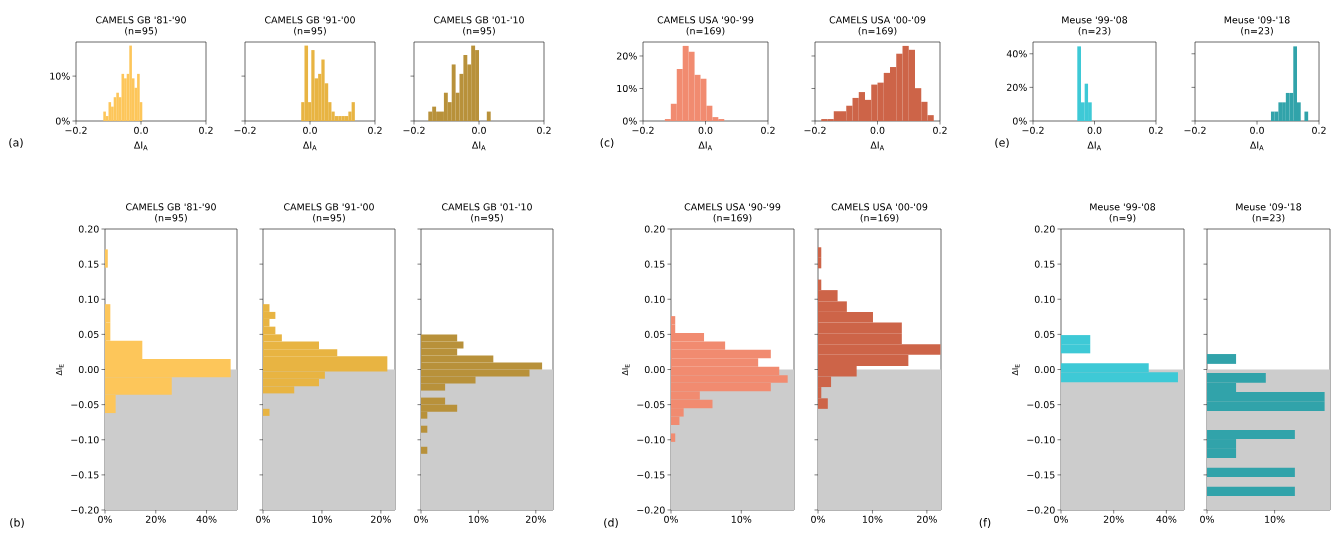 The width and height of the screenshot is (1343, 536). Describe the element at coordinates (17, 523) in the screenshot. I see `text: (b)` at that location.